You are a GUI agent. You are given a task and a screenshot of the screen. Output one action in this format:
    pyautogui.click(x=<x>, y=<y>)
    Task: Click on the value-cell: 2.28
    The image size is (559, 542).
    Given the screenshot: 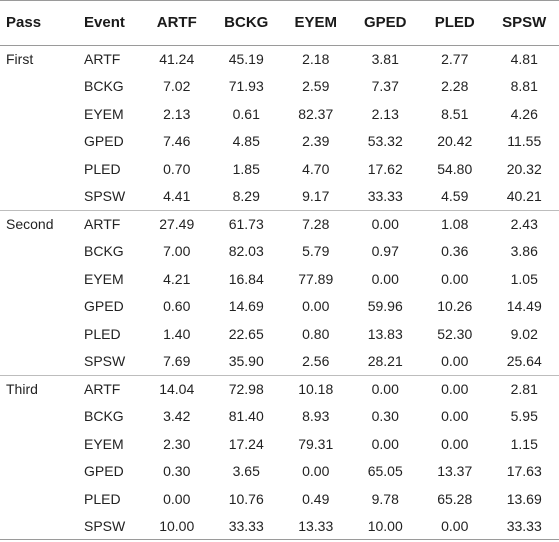 What is the action you would take?
    pyautogui.click(x=455, y=86)
    